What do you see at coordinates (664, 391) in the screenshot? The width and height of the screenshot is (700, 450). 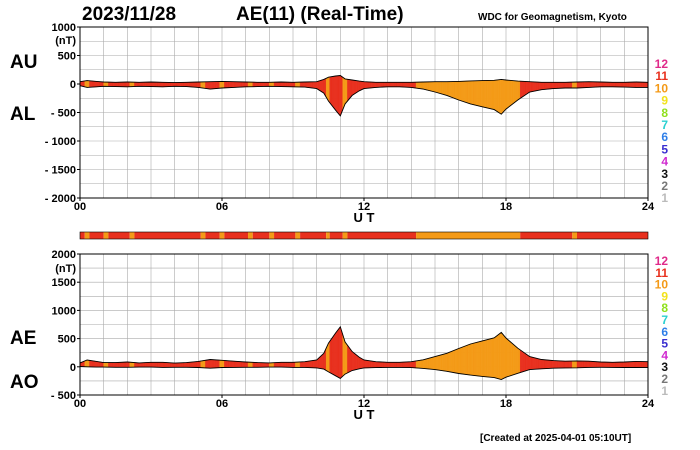 I see `ae-ao-level-1: 1` at bounding box center [664, 391].